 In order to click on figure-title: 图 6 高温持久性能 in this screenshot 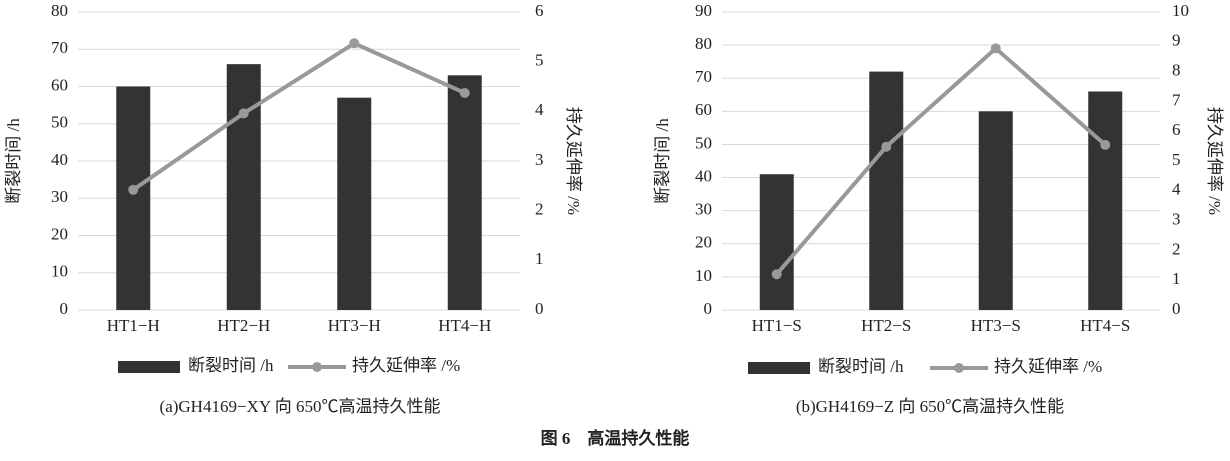, I will do `click(615, 438)`.